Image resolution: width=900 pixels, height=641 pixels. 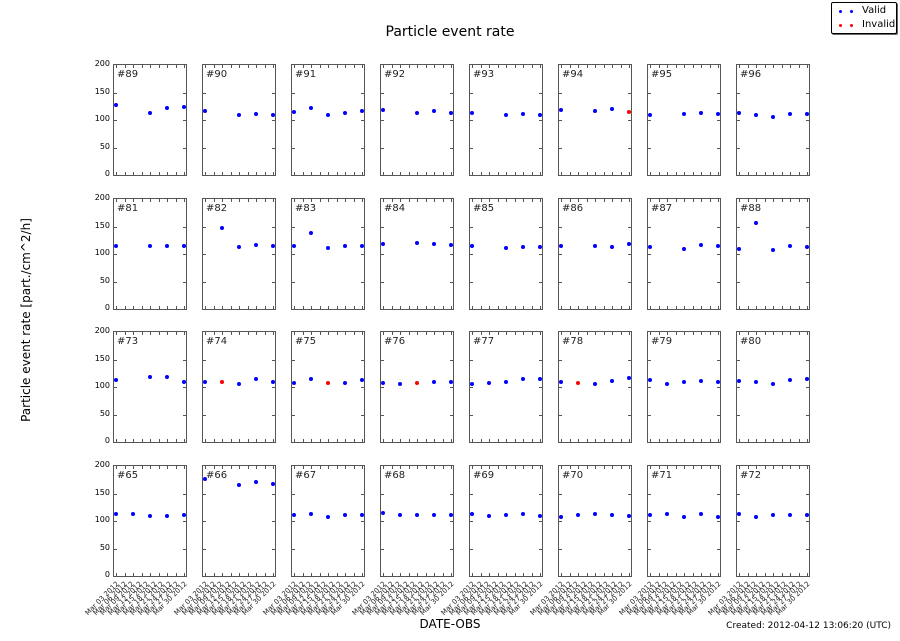 I want to click on panel-label: #85, so click(x=484, y=208).